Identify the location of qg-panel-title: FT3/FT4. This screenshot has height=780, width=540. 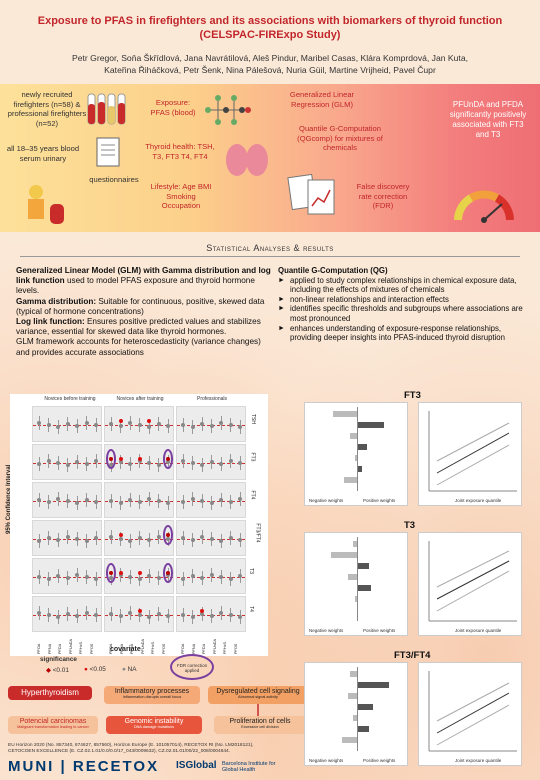
(412, 655).